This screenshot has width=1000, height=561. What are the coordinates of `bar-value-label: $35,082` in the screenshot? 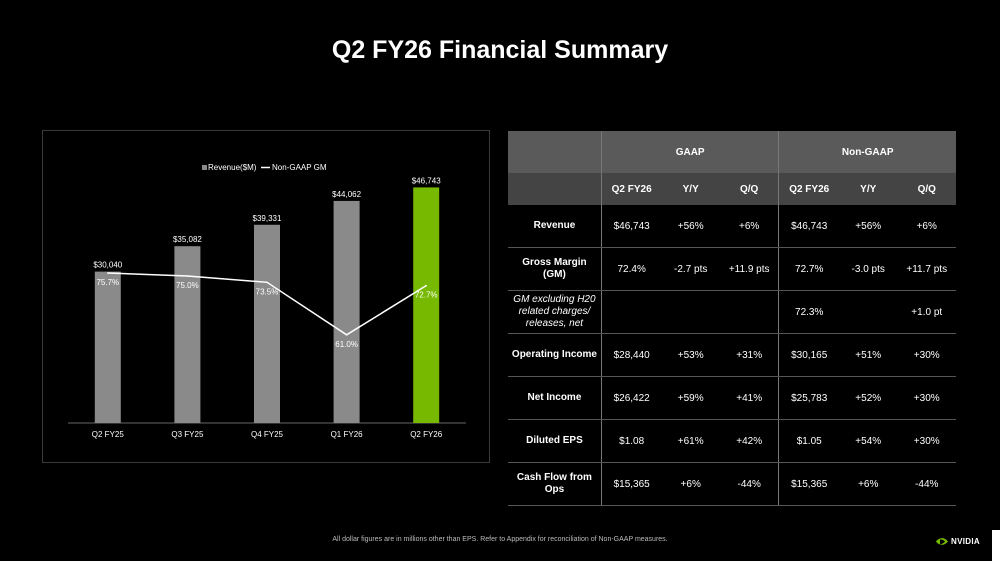 It's located at (187, 239).